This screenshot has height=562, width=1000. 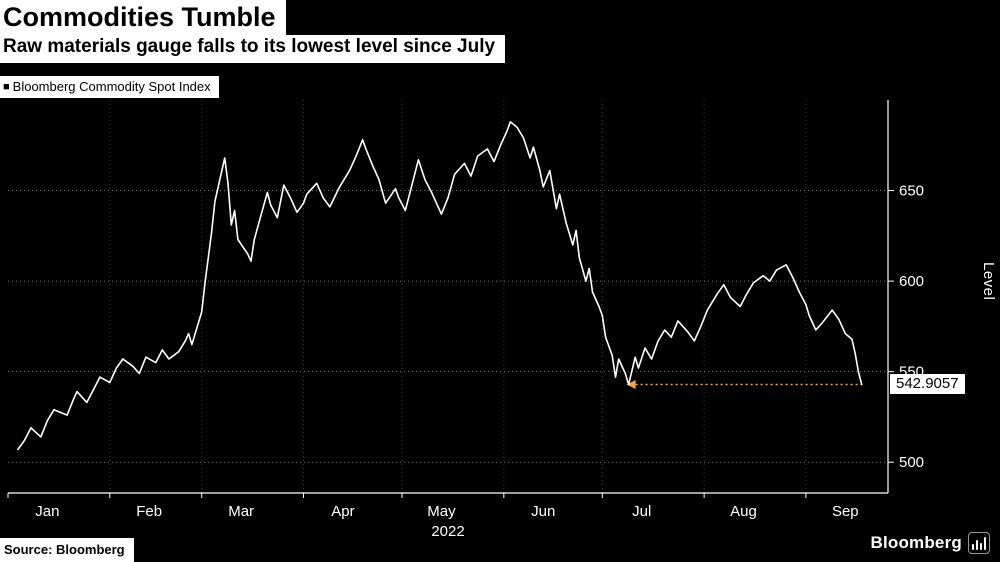 What do you see at coordinates (6, 86) in the screenshot?
I see `legend-swatch-icon: ■` at bounding box center [6, 86].